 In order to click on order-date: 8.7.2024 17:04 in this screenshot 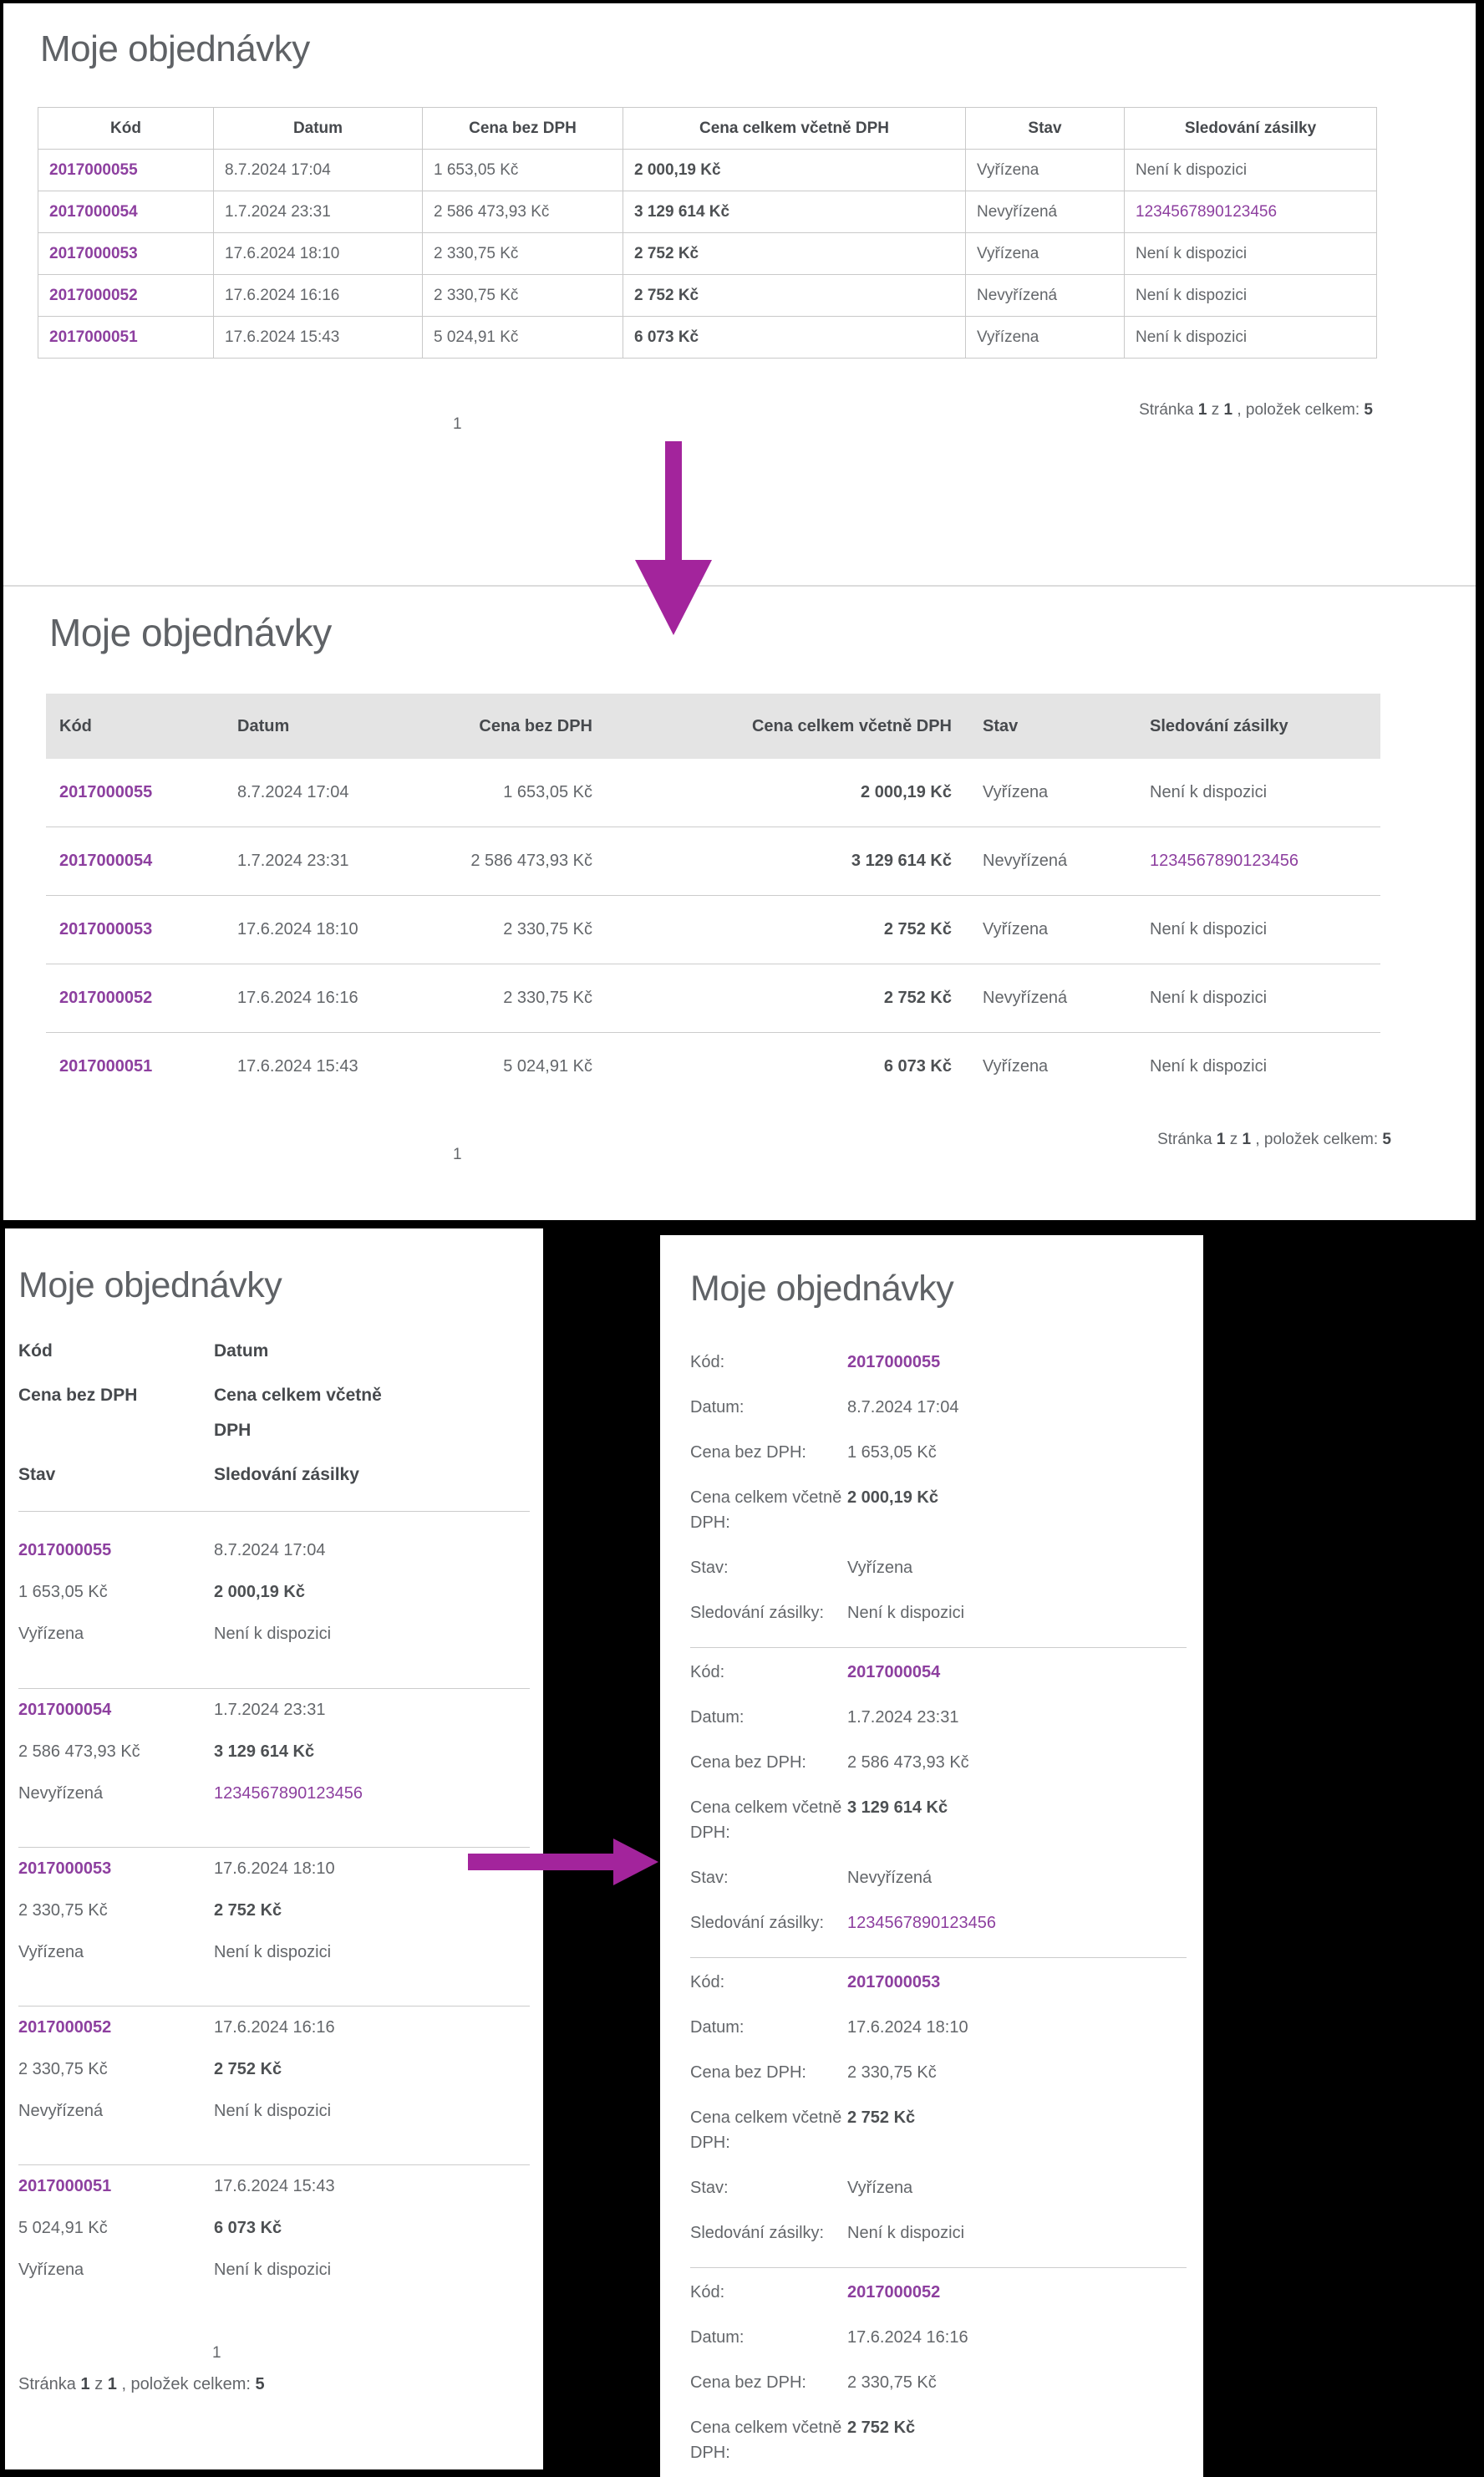, I will do `click(270, 1549)`.